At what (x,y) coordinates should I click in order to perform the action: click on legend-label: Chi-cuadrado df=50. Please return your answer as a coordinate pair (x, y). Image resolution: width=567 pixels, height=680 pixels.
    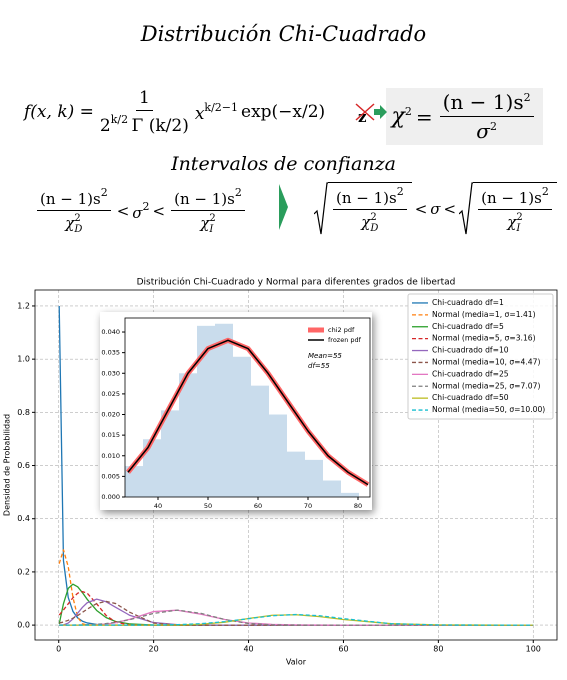
    Looking at the image, I should click on (470, 397).